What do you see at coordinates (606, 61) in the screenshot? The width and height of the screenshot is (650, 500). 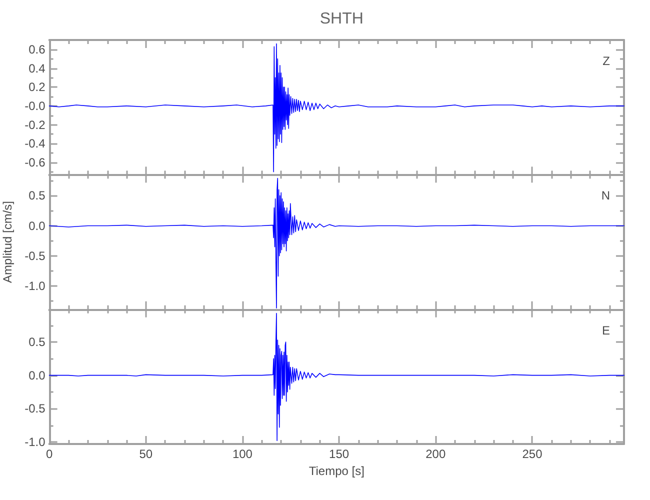 I see `annotation: Z` at bounding box center [606, 61].